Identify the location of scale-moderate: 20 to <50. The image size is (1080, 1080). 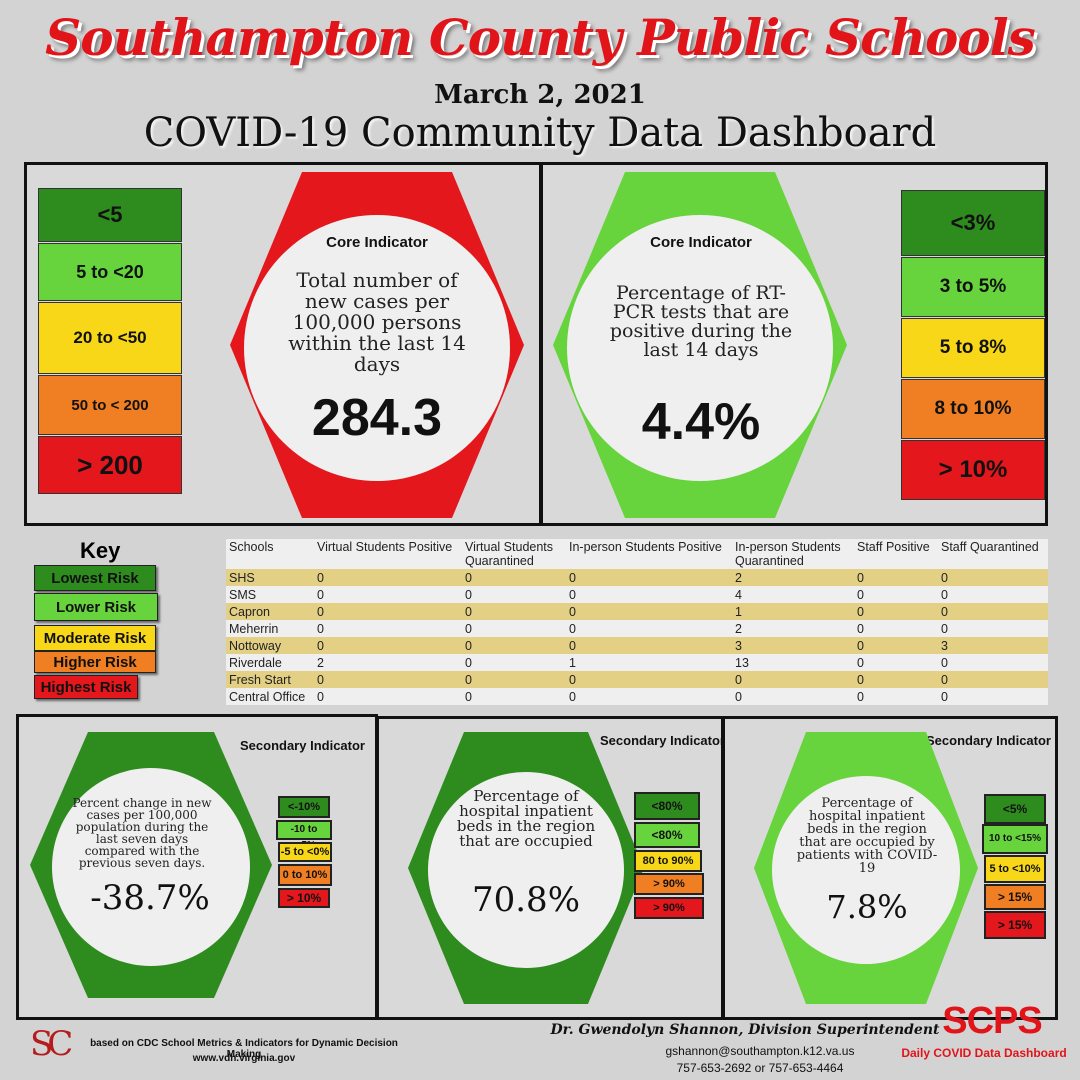
(110, 338).